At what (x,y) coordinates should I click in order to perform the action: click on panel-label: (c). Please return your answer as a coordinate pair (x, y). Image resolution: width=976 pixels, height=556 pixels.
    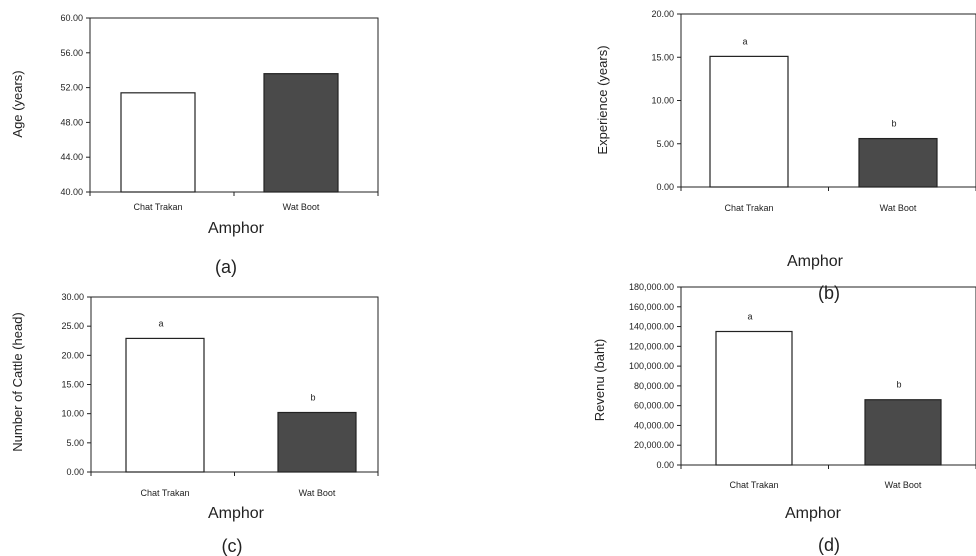
    Looking at the image, I should click on (232, 546).